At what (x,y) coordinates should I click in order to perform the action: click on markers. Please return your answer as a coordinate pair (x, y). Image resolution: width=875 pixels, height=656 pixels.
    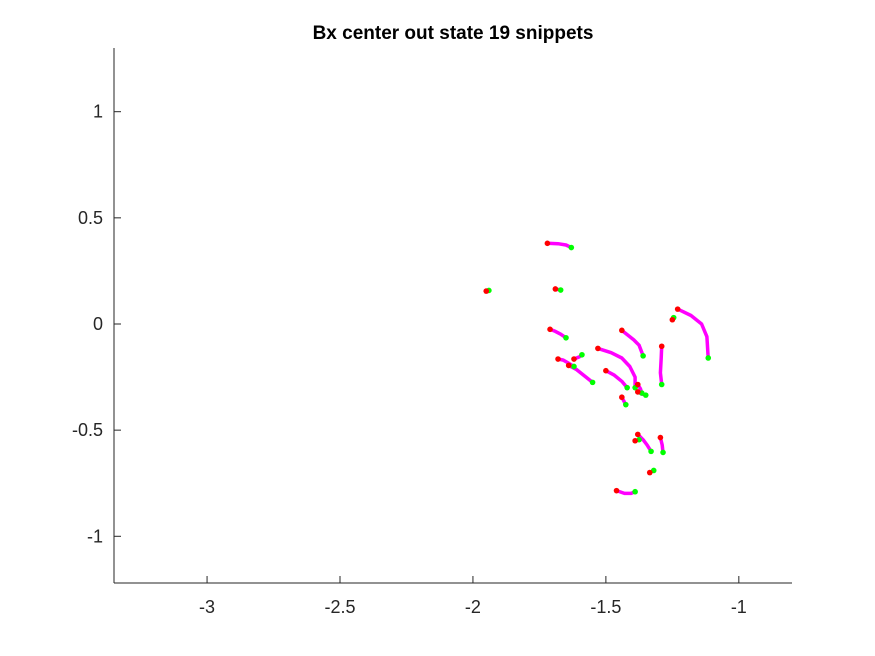
    Looking at the image, I should click on (597, 367).